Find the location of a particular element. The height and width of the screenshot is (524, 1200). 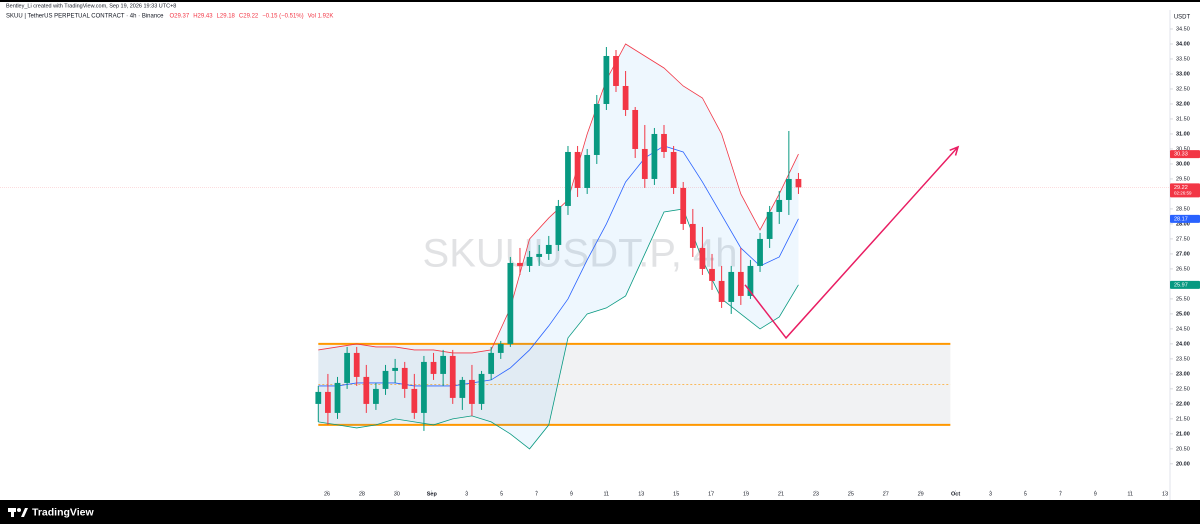

y-tick-label: 22.00 is located at coordinates (1183, 404).